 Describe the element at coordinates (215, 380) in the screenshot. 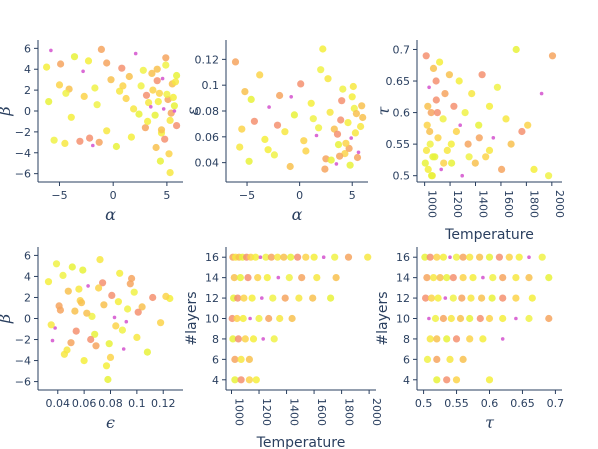

I see `y-tick-label: 4` at that location.